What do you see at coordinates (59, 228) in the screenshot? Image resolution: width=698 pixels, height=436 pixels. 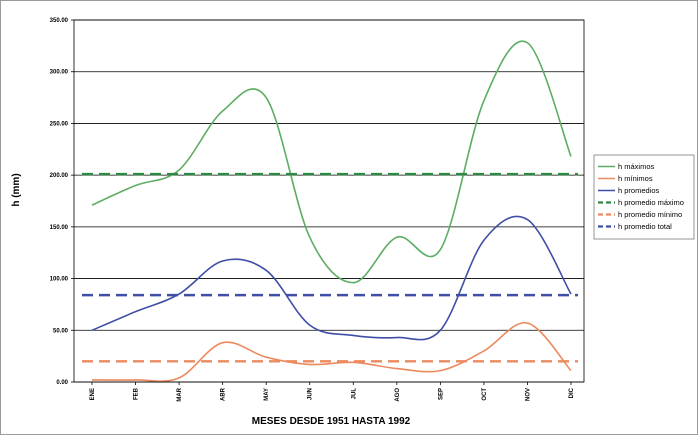 I see `y-tick-label: 150.00` at bounding box center [59, 228].